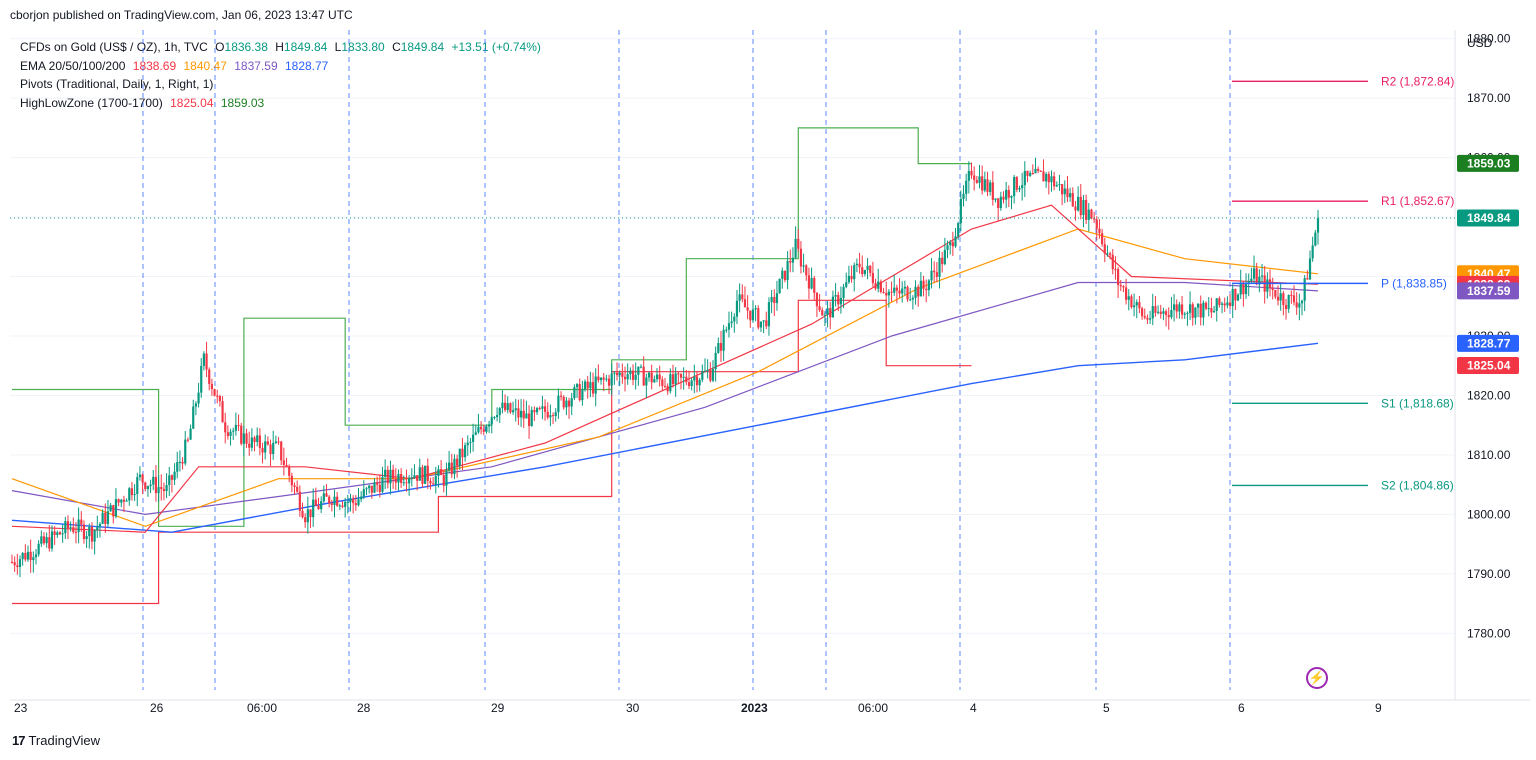 The height and width of the screenshot is (760, 1536). I want to click on x-tick-label: 30, so click(633, 708).